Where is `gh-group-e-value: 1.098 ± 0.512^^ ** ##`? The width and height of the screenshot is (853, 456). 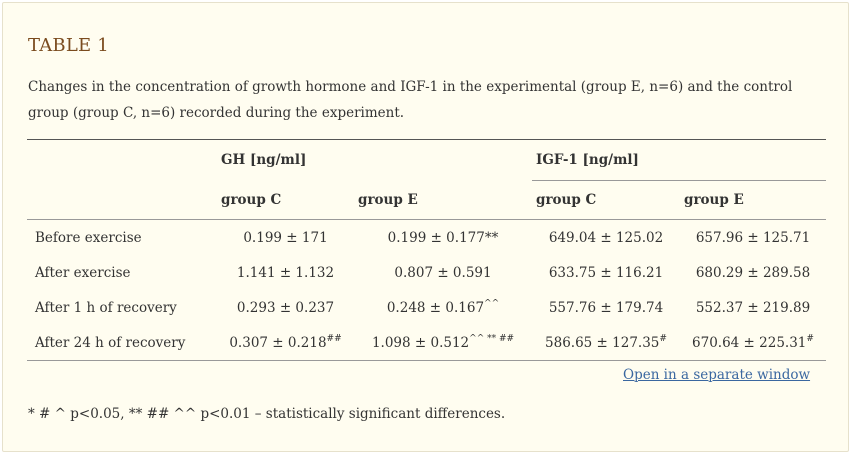 gh-group-e-value: 1.098 ± 0.512^^ ** ## is located at coordinates (443, 343).